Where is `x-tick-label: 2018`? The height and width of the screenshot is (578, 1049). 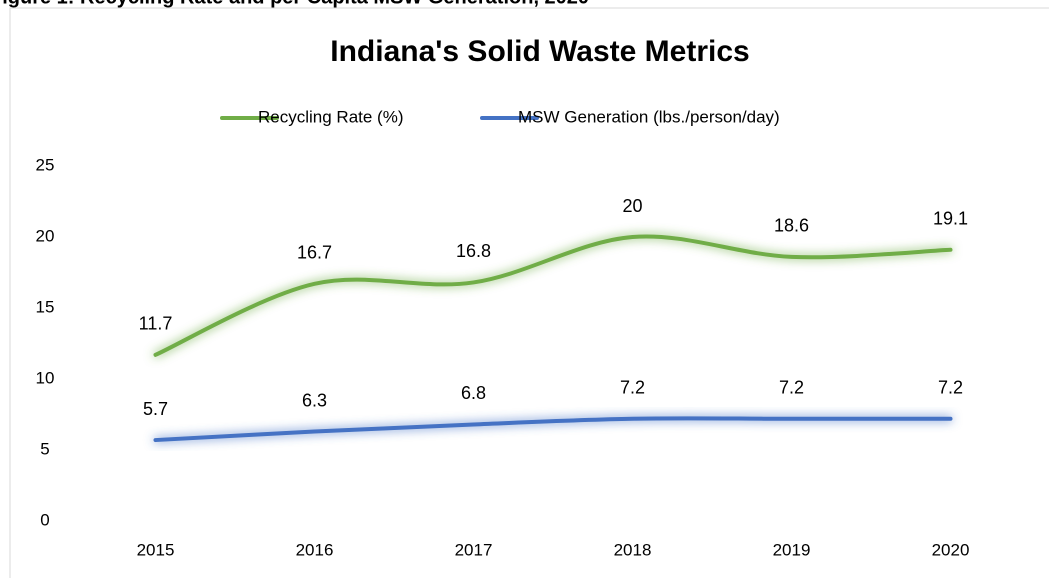
x-tick-label: 2018 is located at coordinates (633, 549).